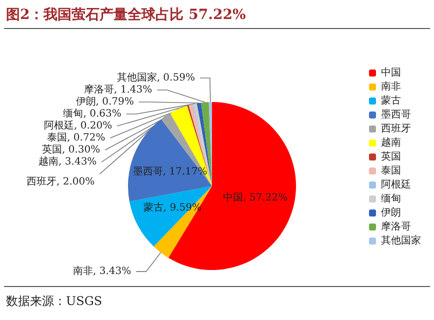  What do you see at coordinates (391, 171) in the screenshot?
I see `legend-label: 泰国` at bounding box center [391, 171].